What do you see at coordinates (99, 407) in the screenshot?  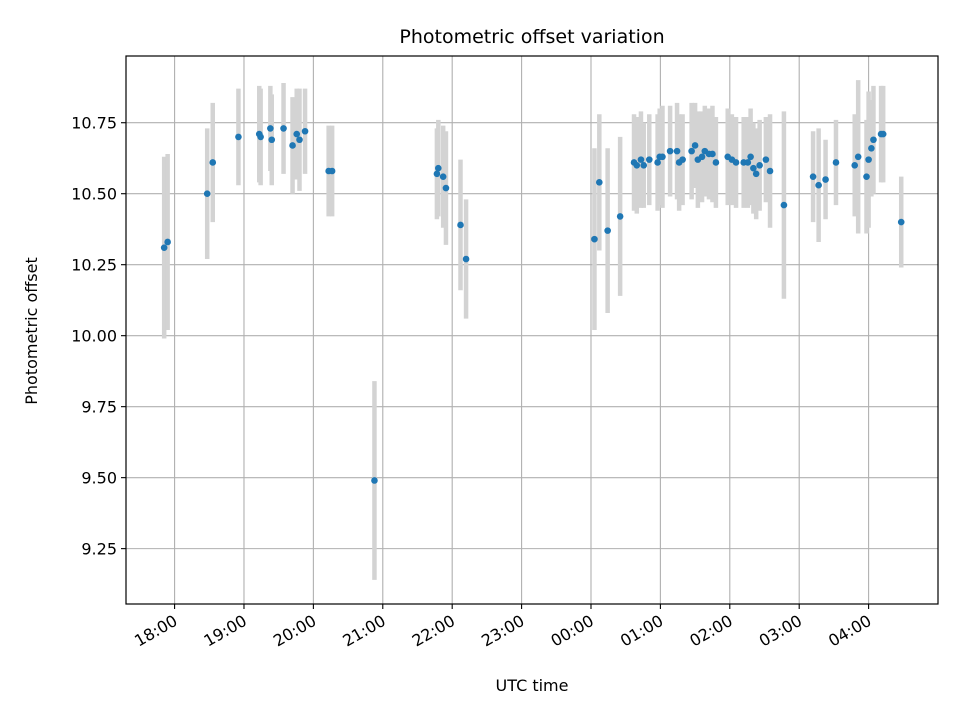 I see `y-tick-label: 9.75` at bounding box center [99, 407].